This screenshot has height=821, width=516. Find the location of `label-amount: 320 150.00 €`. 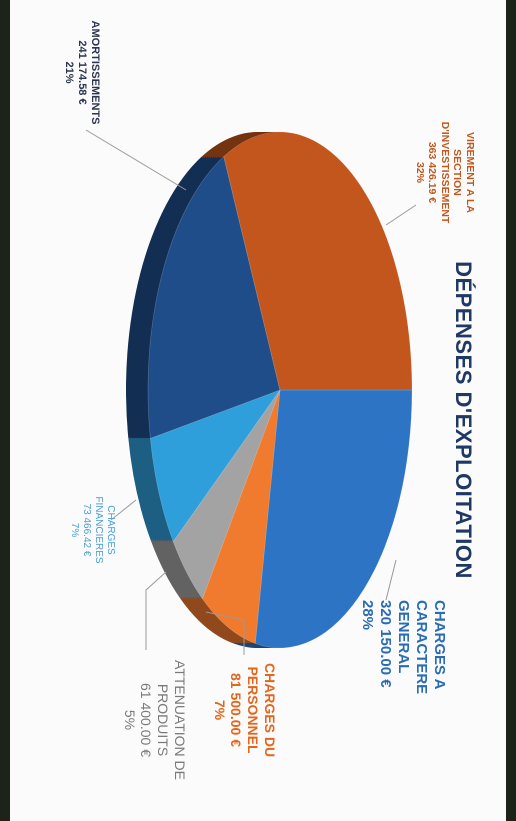

label-amount: 320 150.00 € is located at coordinates (385, 644).